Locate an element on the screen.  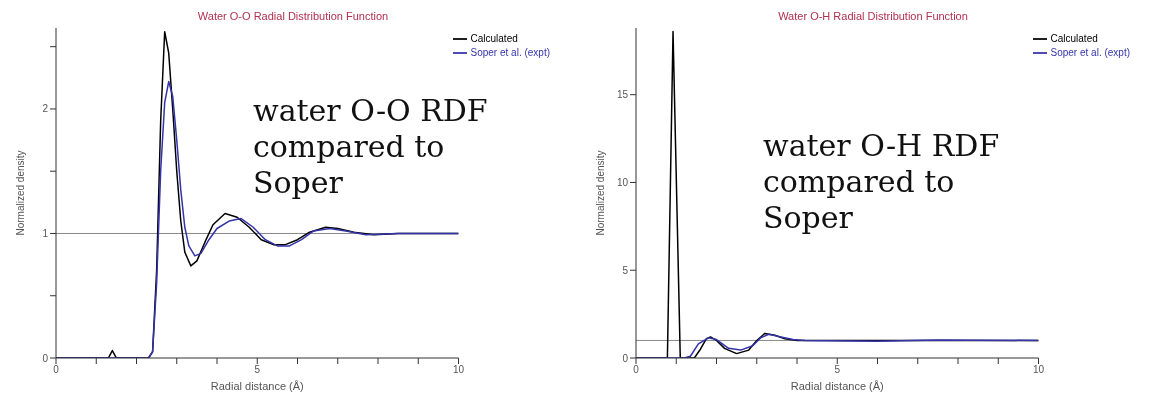
y-tick-label: 5 is located at coordinates (625, 270).